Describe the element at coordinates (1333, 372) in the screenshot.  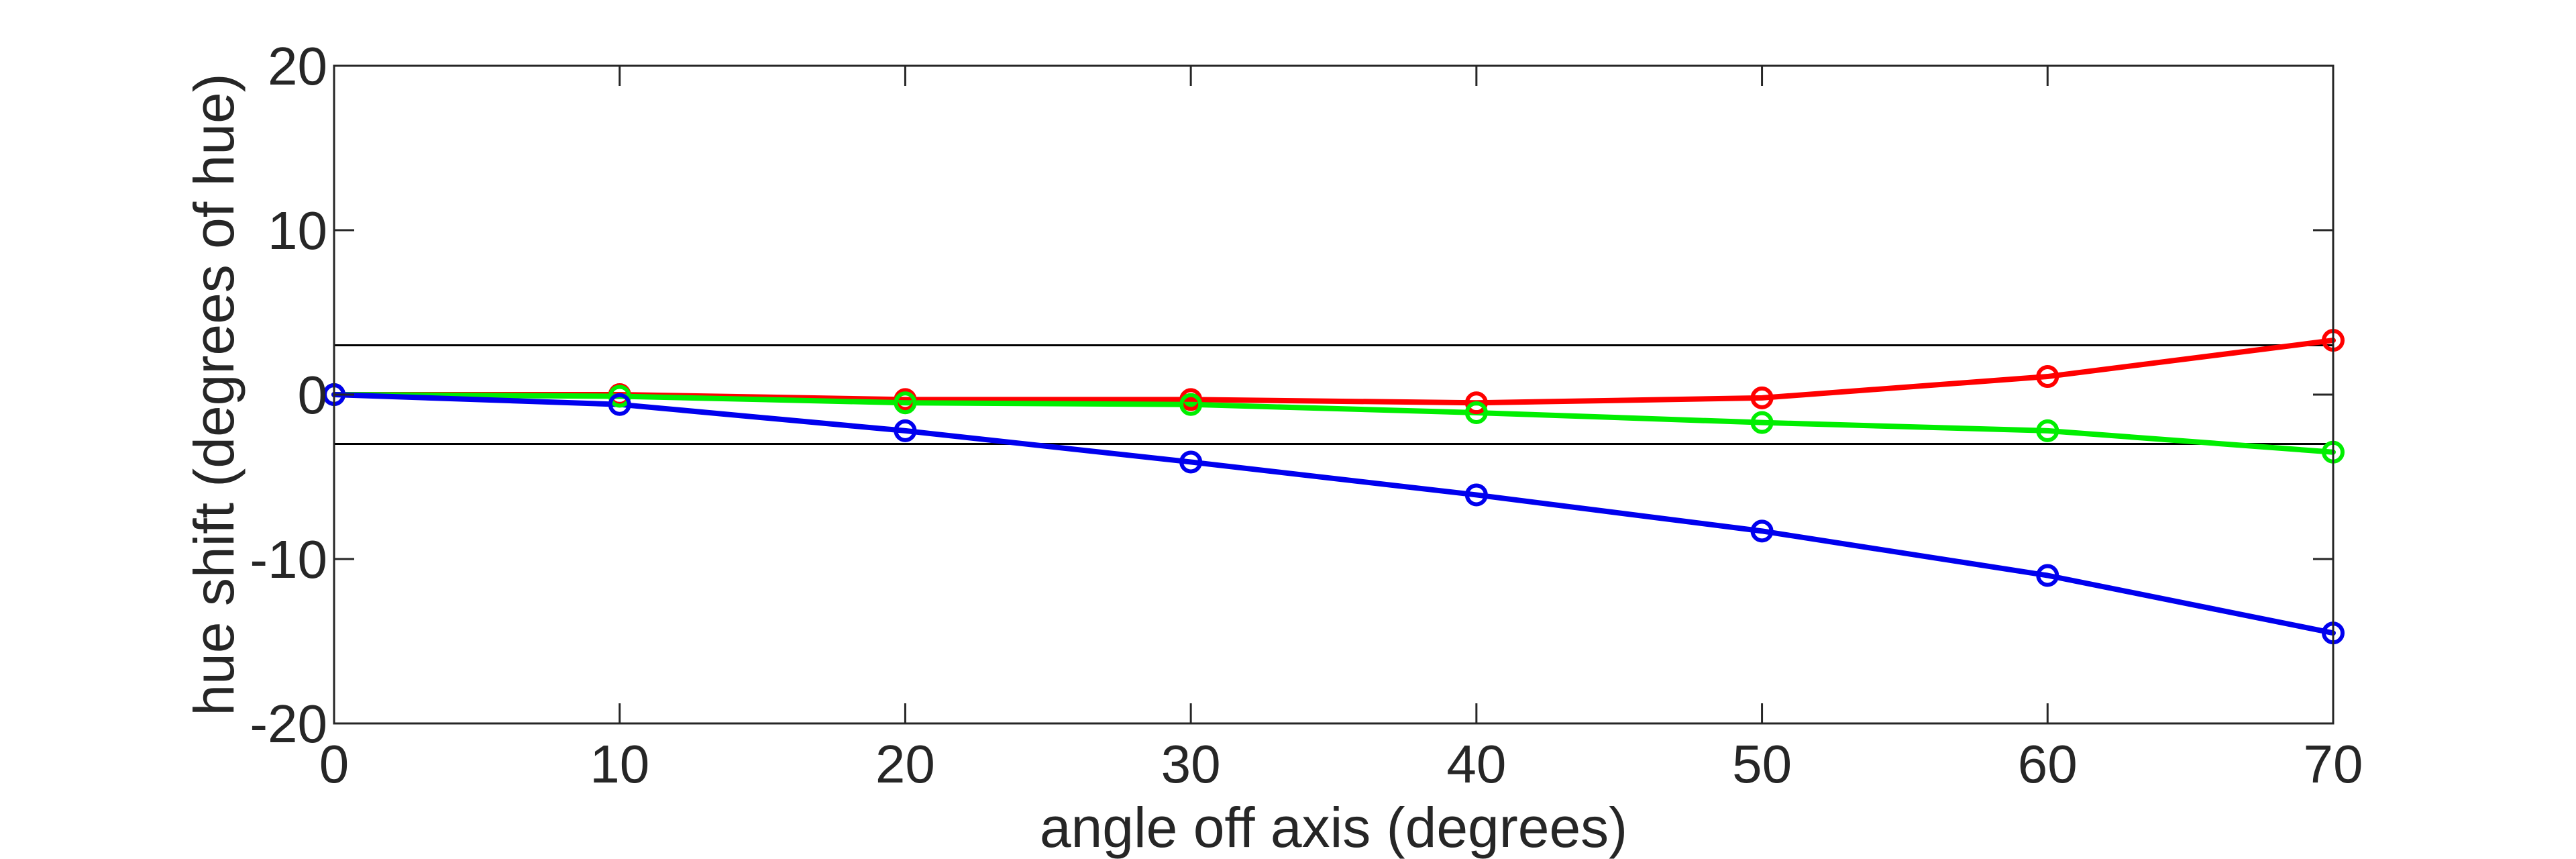
I see `series-0-line` at that location.